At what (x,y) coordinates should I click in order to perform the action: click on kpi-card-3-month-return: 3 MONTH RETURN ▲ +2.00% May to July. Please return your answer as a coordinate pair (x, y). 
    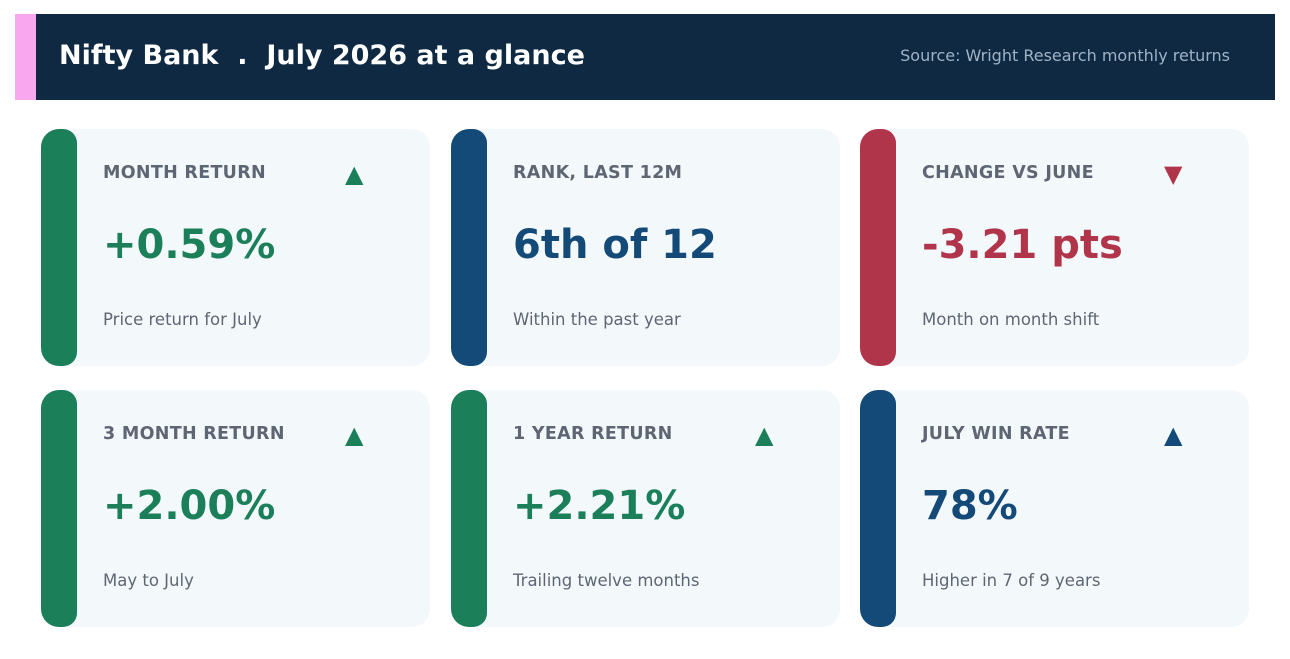
    Looking at the image, I should click on (235, 508).